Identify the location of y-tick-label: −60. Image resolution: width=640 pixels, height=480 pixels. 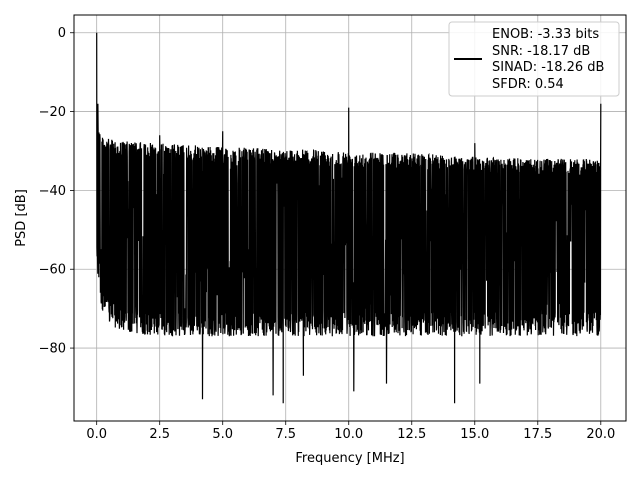
(52, 270).